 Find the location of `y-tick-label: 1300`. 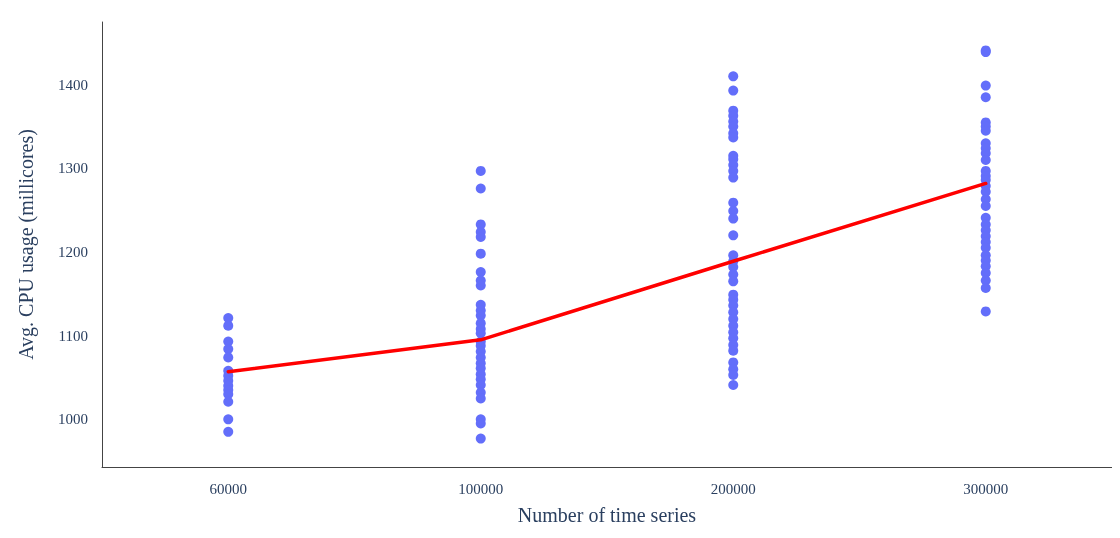

y-tick-label: 1300 is located at coordinates (73, 168).